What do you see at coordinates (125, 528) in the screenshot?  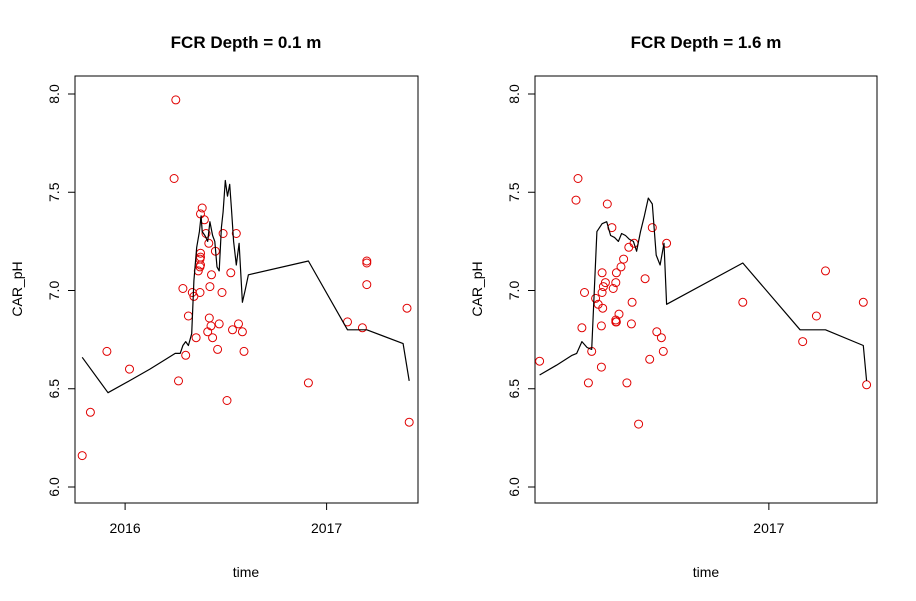 I see `x-tick-label: 2016` at bounding box center [125, 528].